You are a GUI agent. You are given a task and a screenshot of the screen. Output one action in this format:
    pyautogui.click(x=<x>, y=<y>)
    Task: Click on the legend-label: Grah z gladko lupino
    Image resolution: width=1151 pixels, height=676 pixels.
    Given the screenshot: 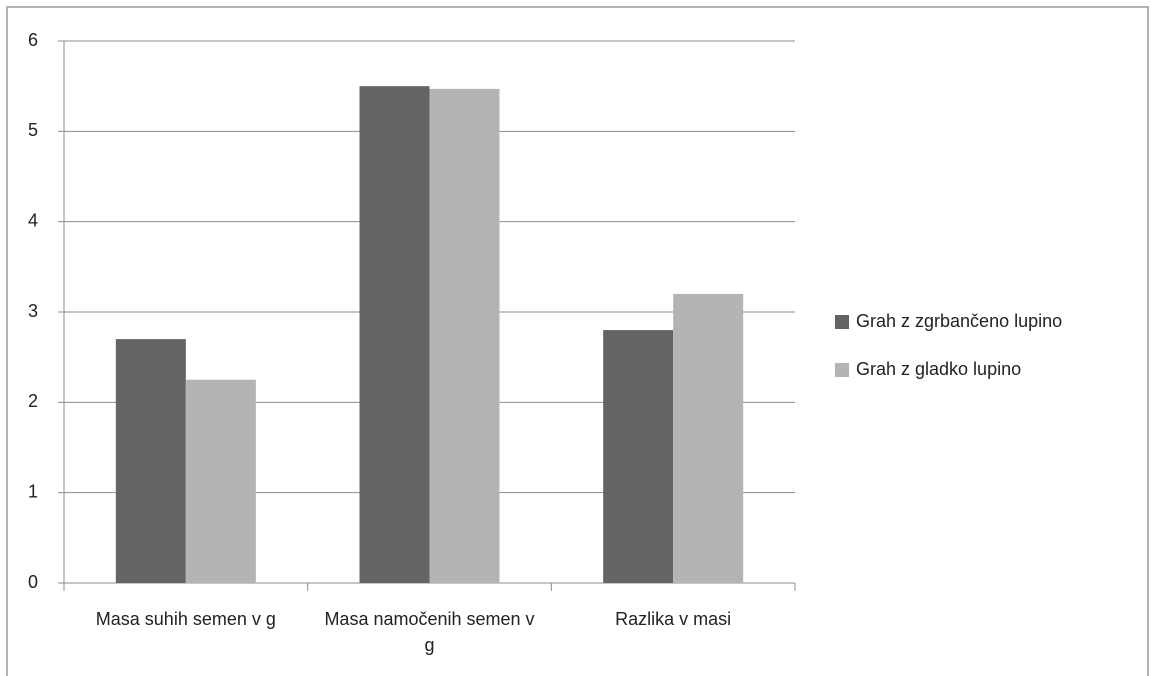 What is the action you would take?
    pyautogui.click(x=938, y=369)
    